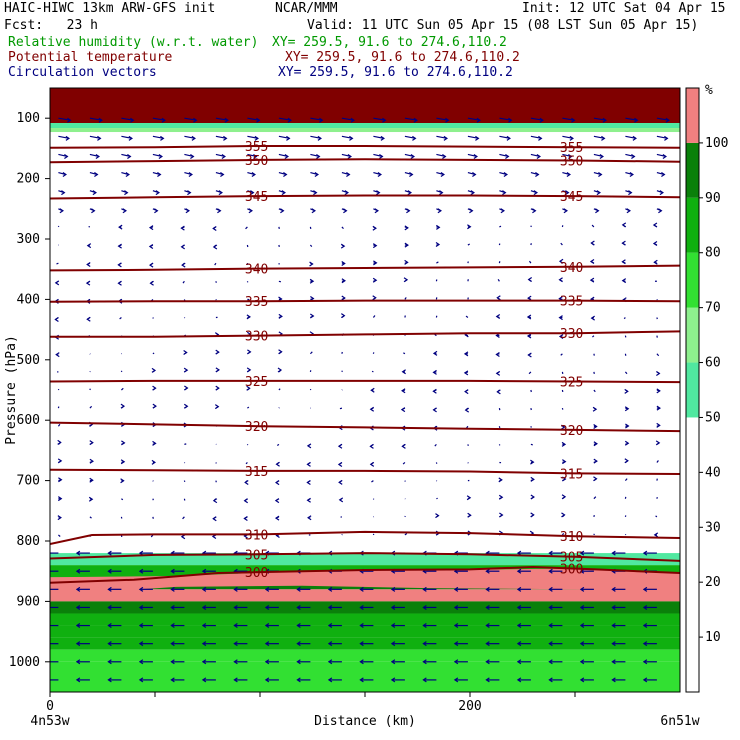  Describe the element at coordinates (571, 302) in the screenshot. I see `theta-label: 335` at that location.